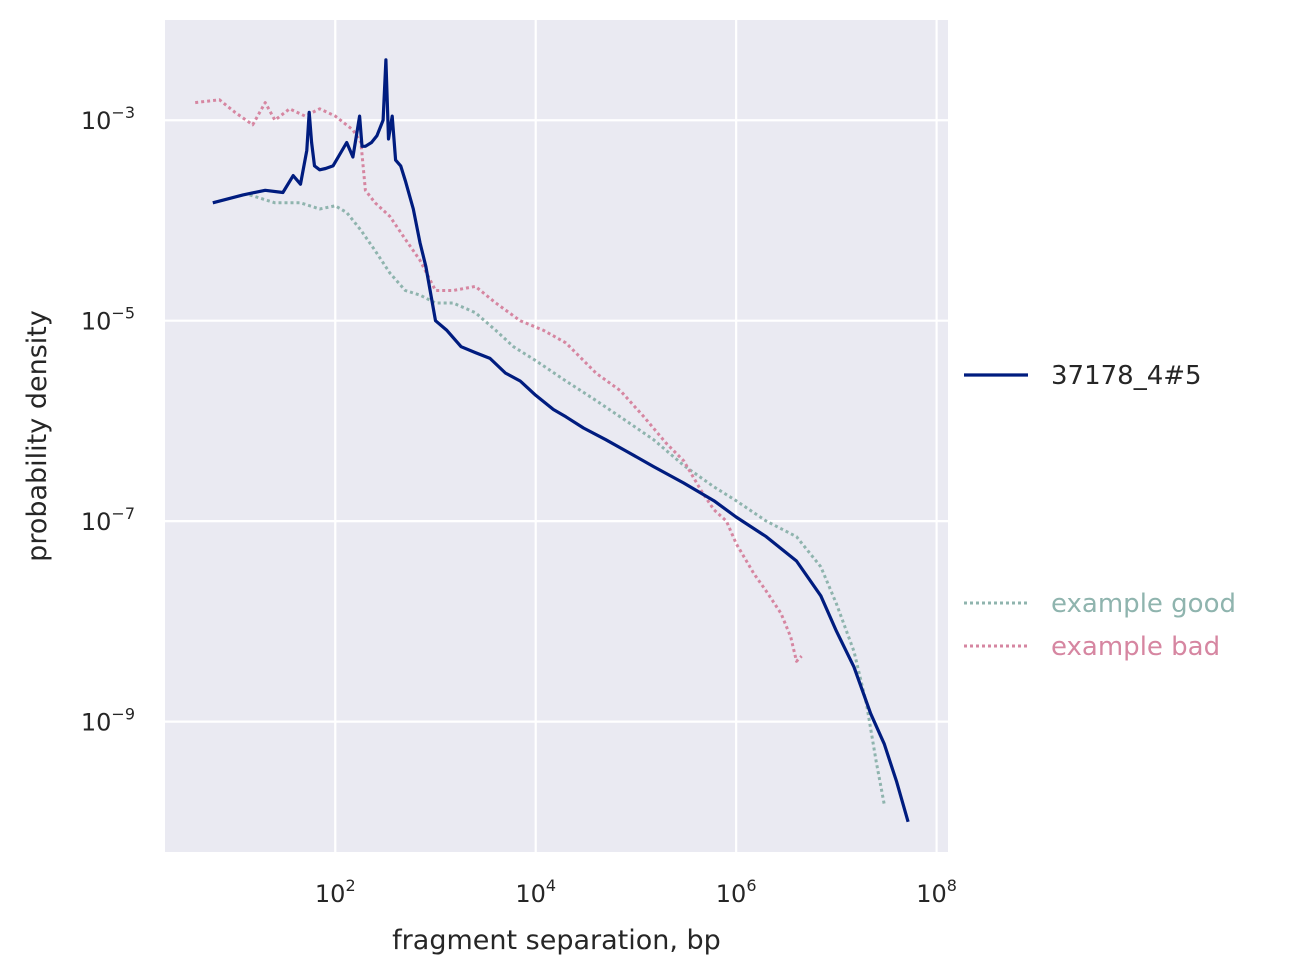 The width and height of the screenshot is (1295, 976). Describe the element at coordinates (936, 892) in the screenshot. I see `x-tick-label: 10⁸` at that location.